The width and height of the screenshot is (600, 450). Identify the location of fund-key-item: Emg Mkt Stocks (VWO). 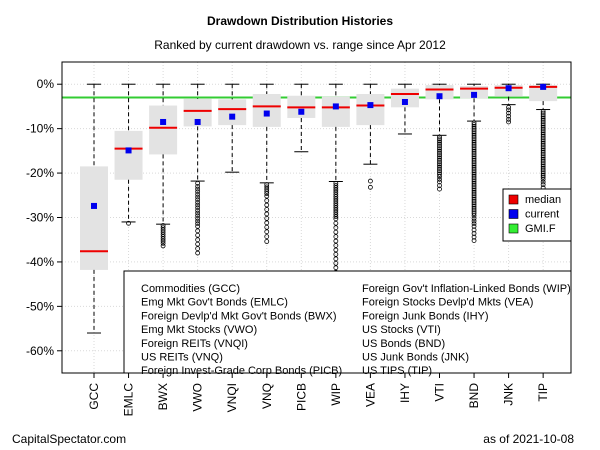
(199, 330).